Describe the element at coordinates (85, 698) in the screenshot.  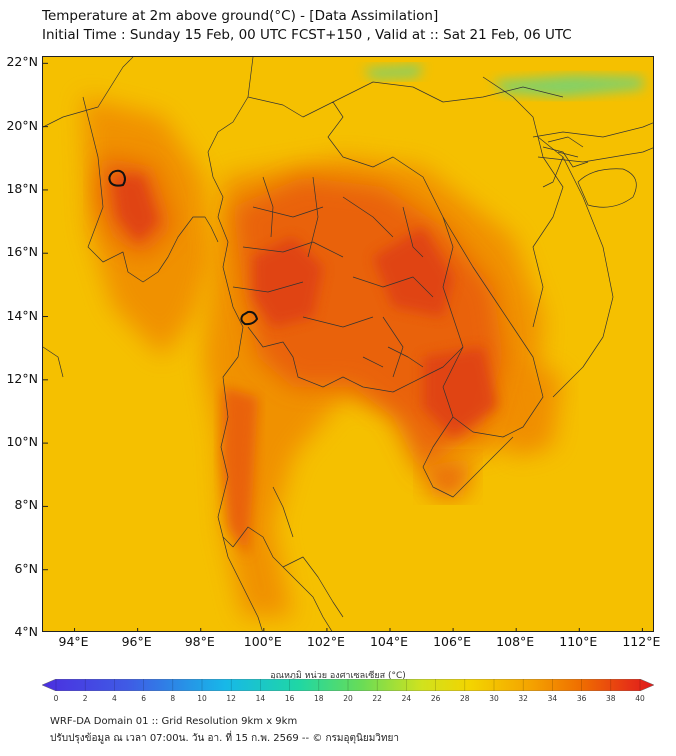
I see `colorbar-tick-label: 2` at that location.